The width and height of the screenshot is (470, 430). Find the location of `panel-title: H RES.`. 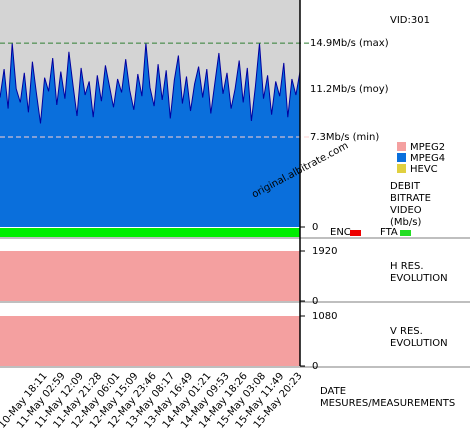

panel-title: H RES. is located at coordinates (407, 266).